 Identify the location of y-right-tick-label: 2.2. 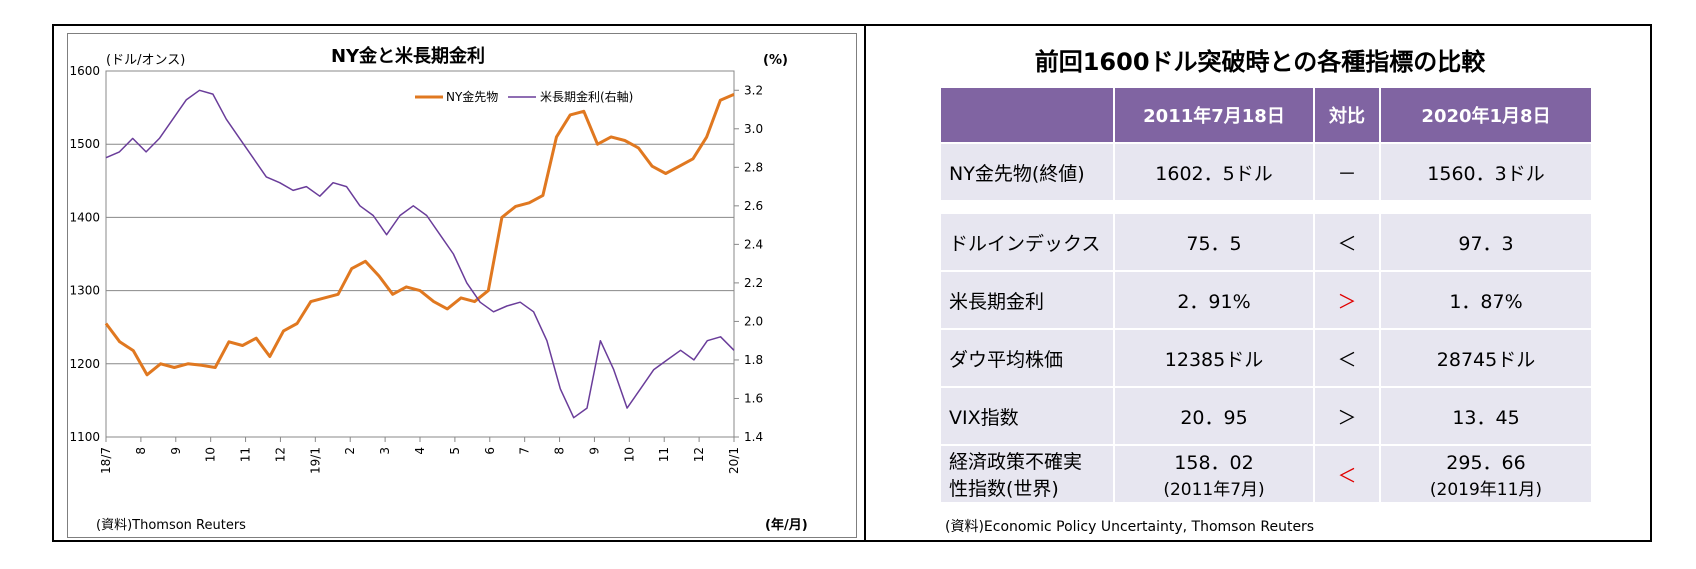
(753, 283).